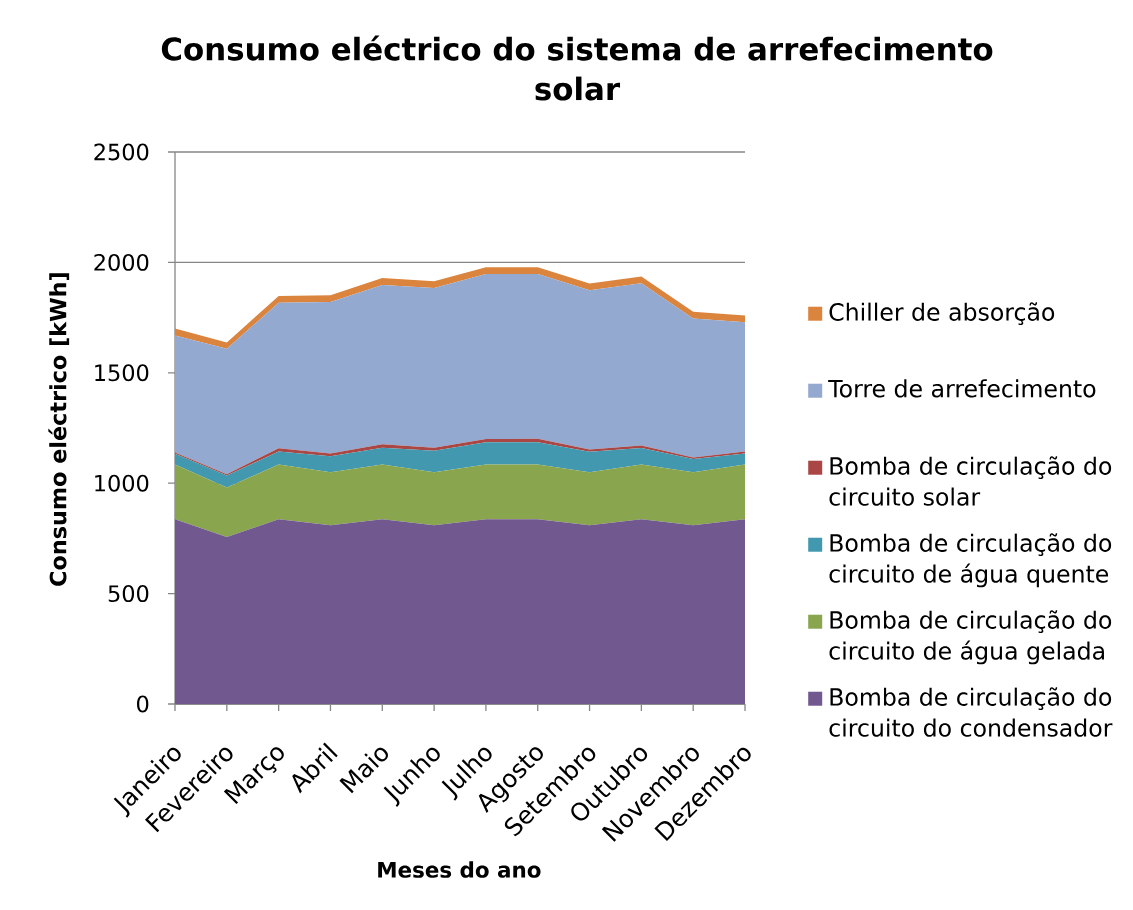  I want to click on y-tick-label: 1500, so click(122, 373).